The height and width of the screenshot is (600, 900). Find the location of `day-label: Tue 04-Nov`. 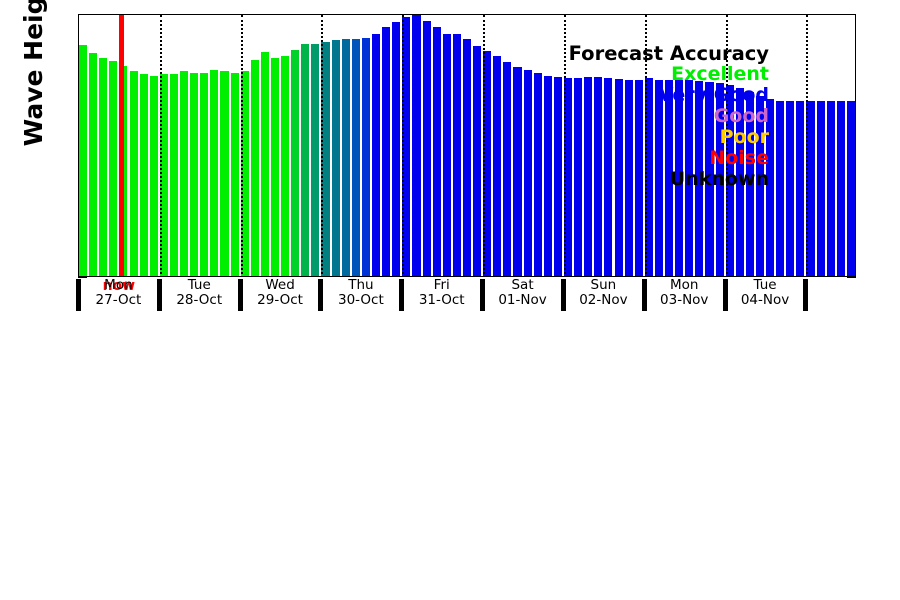

day-label: Tue 04-Nov is located at coordinates (765, 292).